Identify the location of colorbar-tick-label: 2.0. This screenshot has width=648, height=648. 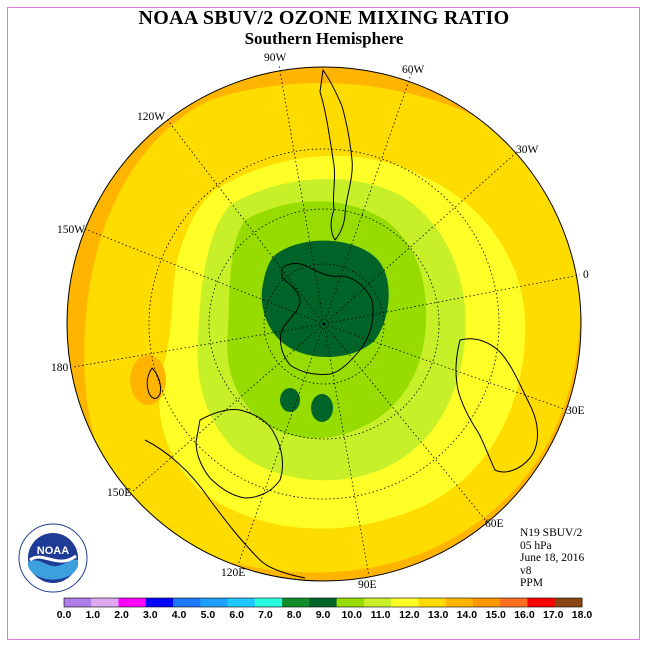
(121, 615).